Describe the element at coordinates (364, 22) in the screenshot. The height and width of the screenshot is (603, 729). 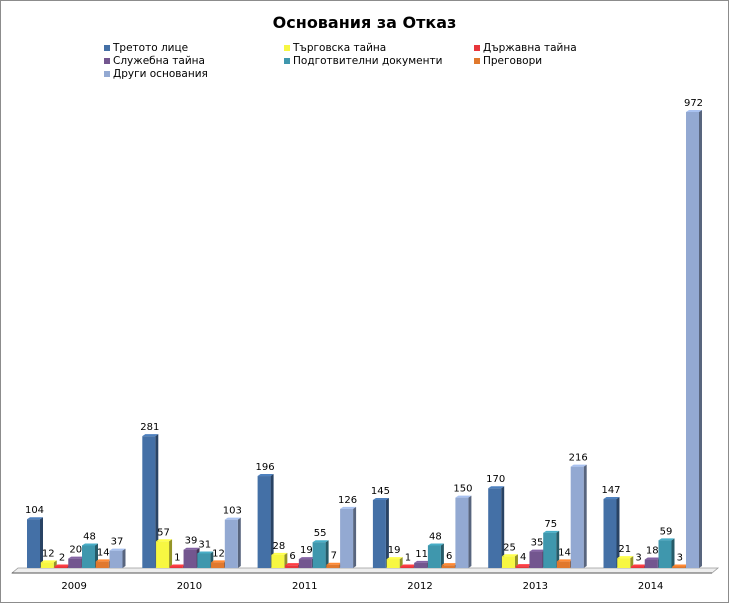
I see `chart-title: Основания за Отказ` at that location.